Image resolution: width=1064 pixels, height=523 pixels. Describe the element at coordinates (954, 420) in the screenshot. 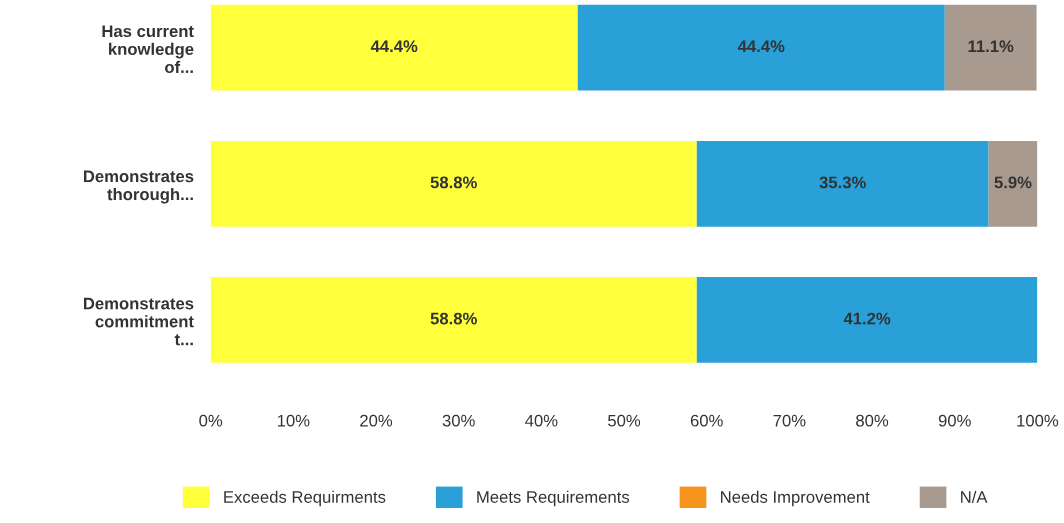

I see `x-tick-label: 90%` at that location.